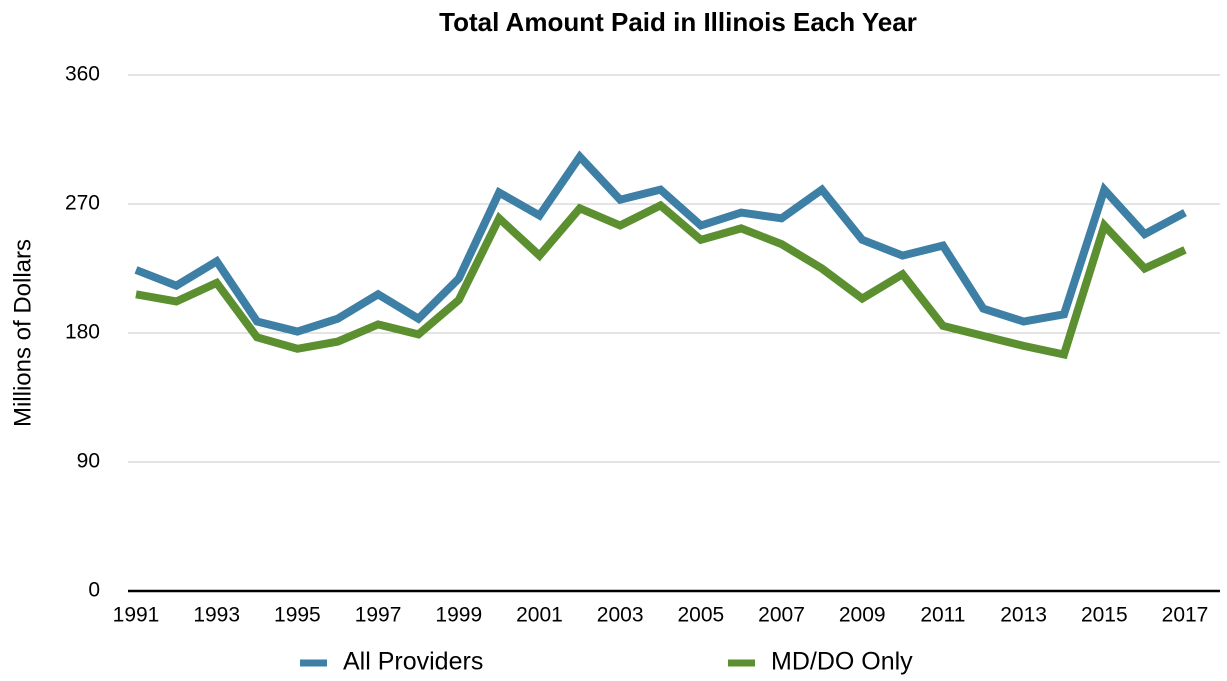  Describe the element at coordinates (22, 333) in the screenshot. I see `y-axis-label: Millions of Dollars` at that location.